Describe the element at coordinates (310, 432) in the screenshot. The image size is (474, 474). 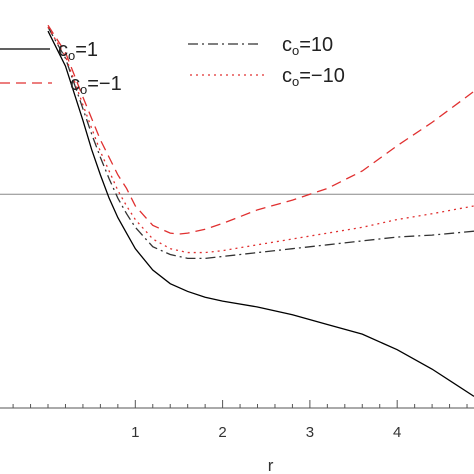
I see `x-tick-label: 3` at that location.